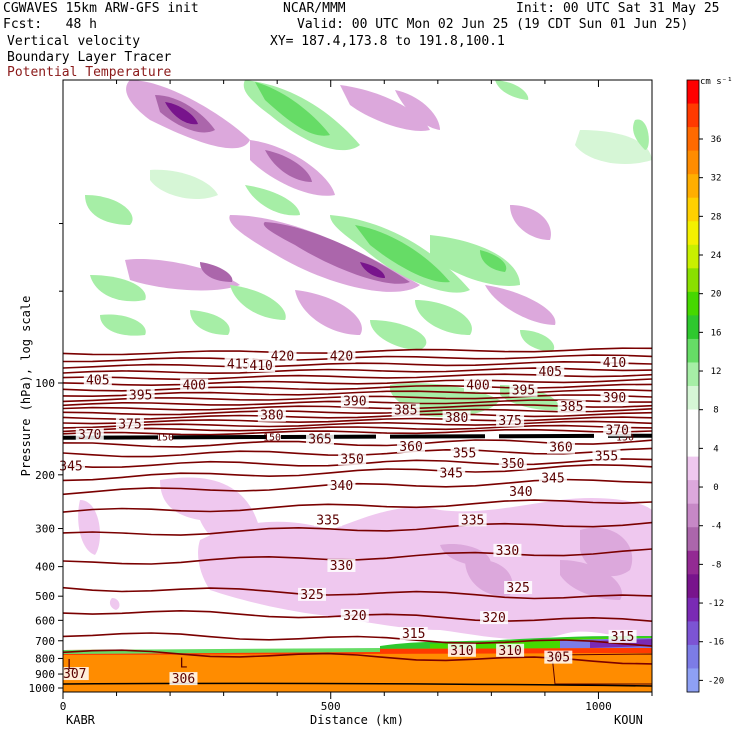 The width and height of the screenshot is (740, 740). I want to click on tropopause-label: 150, so click(165, 438).